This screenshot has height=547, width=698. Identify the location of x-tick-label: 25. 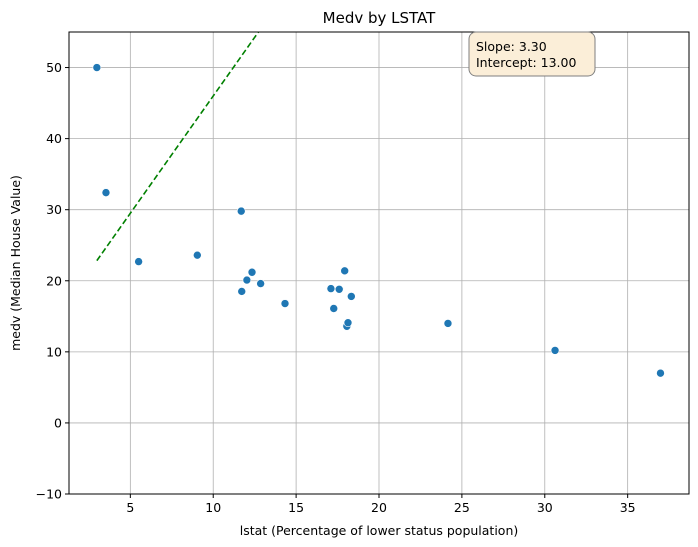
(462, 507).